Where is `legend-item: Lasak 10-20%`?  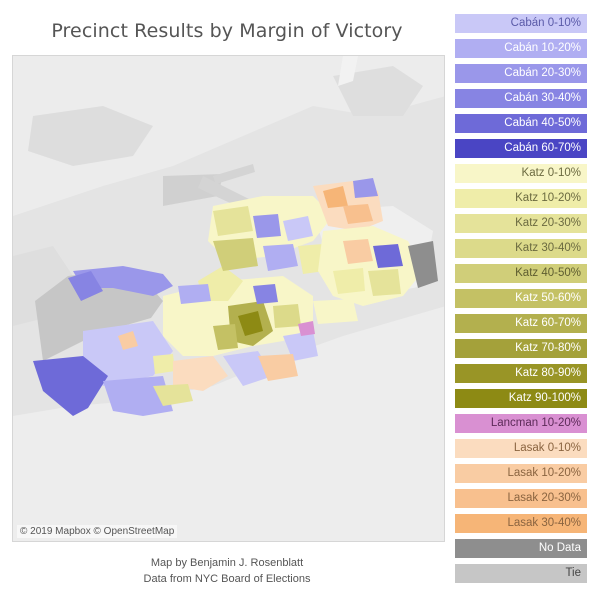 legend-item: Lasak 10-20% is located at coordinates (521, 473).